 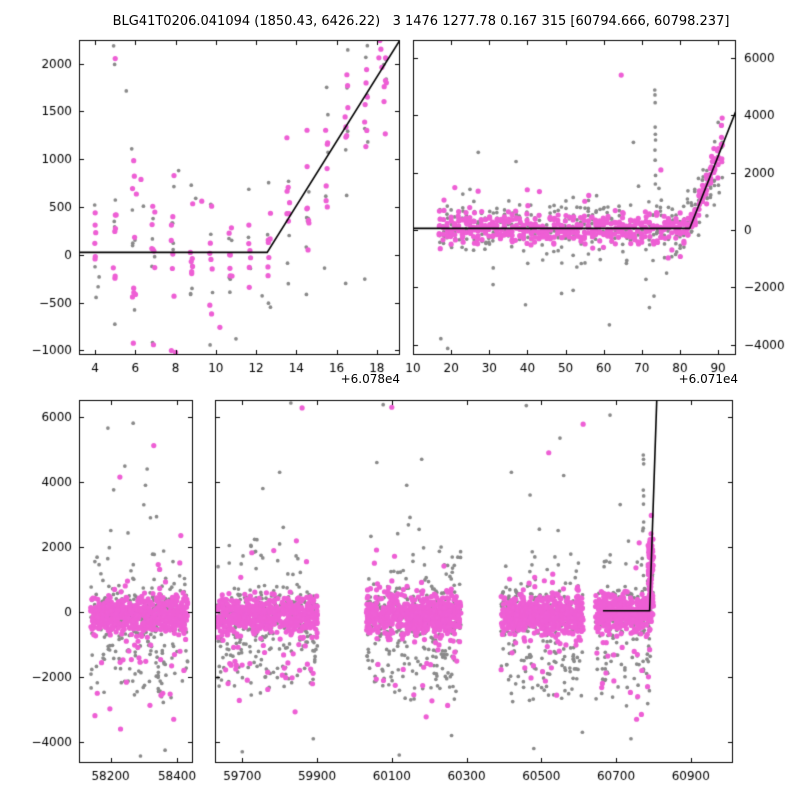 What do you see at coordinates (370, 379) in the screenshot?
I see `x-axis-offset-label-top-left: +6.078e4` at bounding box center [370, 379].